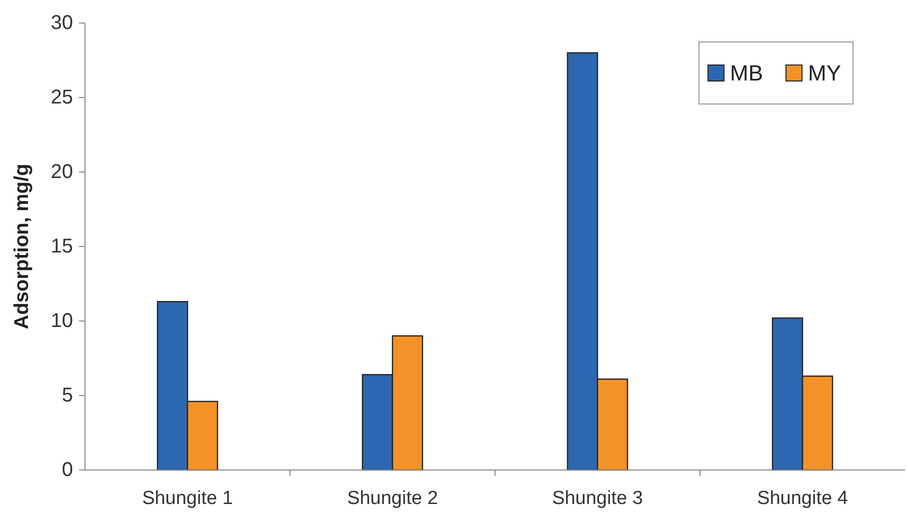 The height and width of the screenshot is (517, 908). Describe the element at coordinates (67, 470) in the screenshot. I see `y-tick-label: 0` at that location.